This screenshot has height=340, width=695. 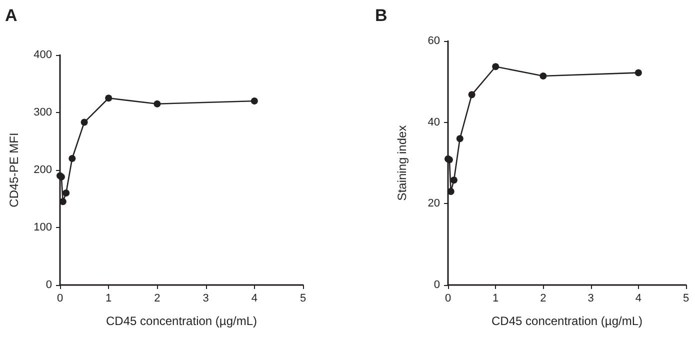 I want to click on y-tick-label: 300, so click(x=43, y=112).